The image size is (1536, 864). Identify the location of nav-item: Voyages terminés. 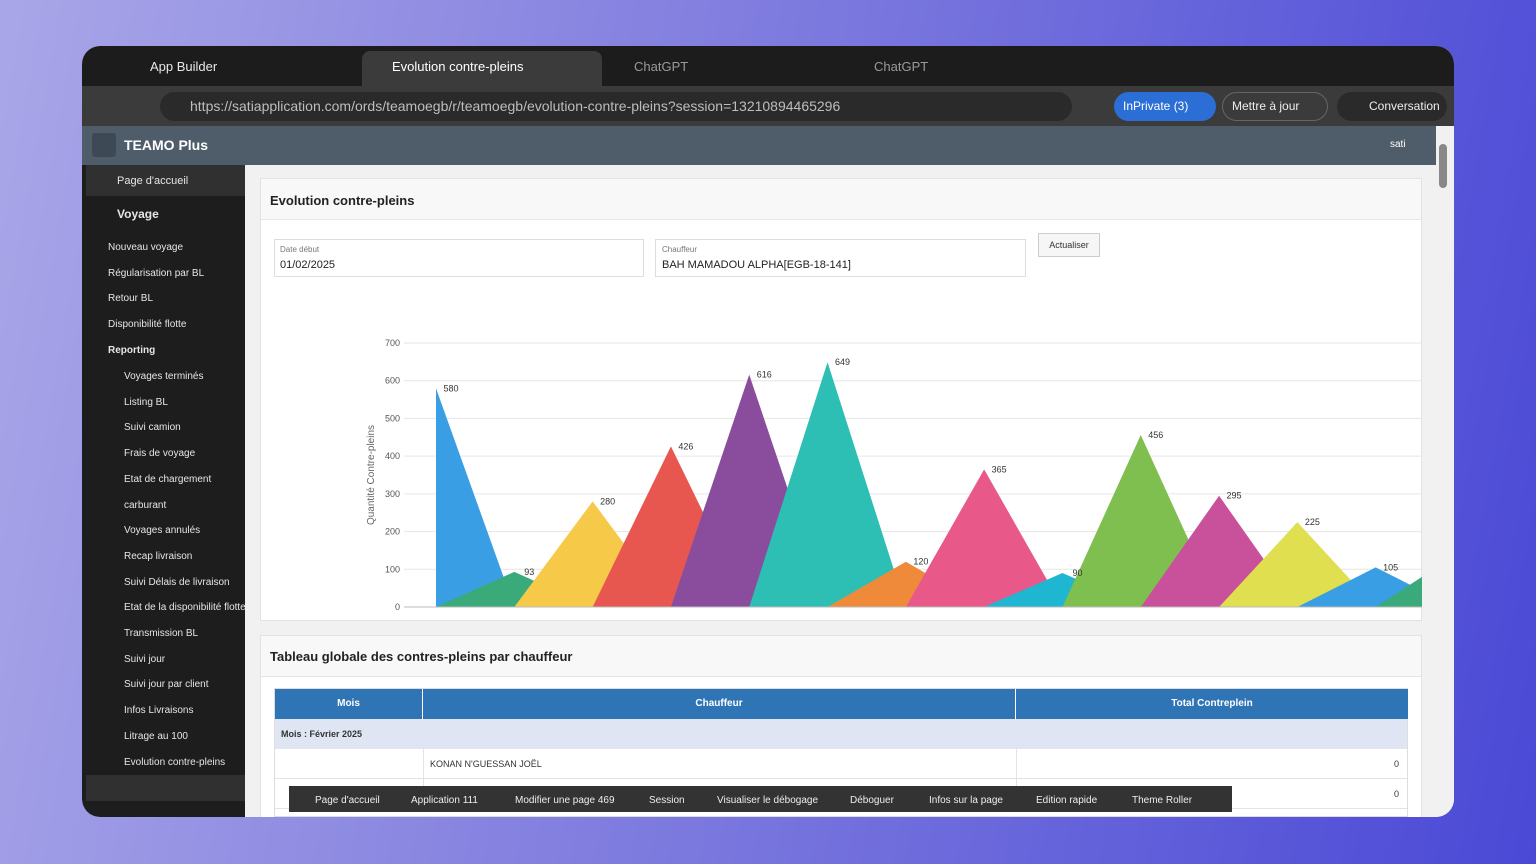
(164, 376).